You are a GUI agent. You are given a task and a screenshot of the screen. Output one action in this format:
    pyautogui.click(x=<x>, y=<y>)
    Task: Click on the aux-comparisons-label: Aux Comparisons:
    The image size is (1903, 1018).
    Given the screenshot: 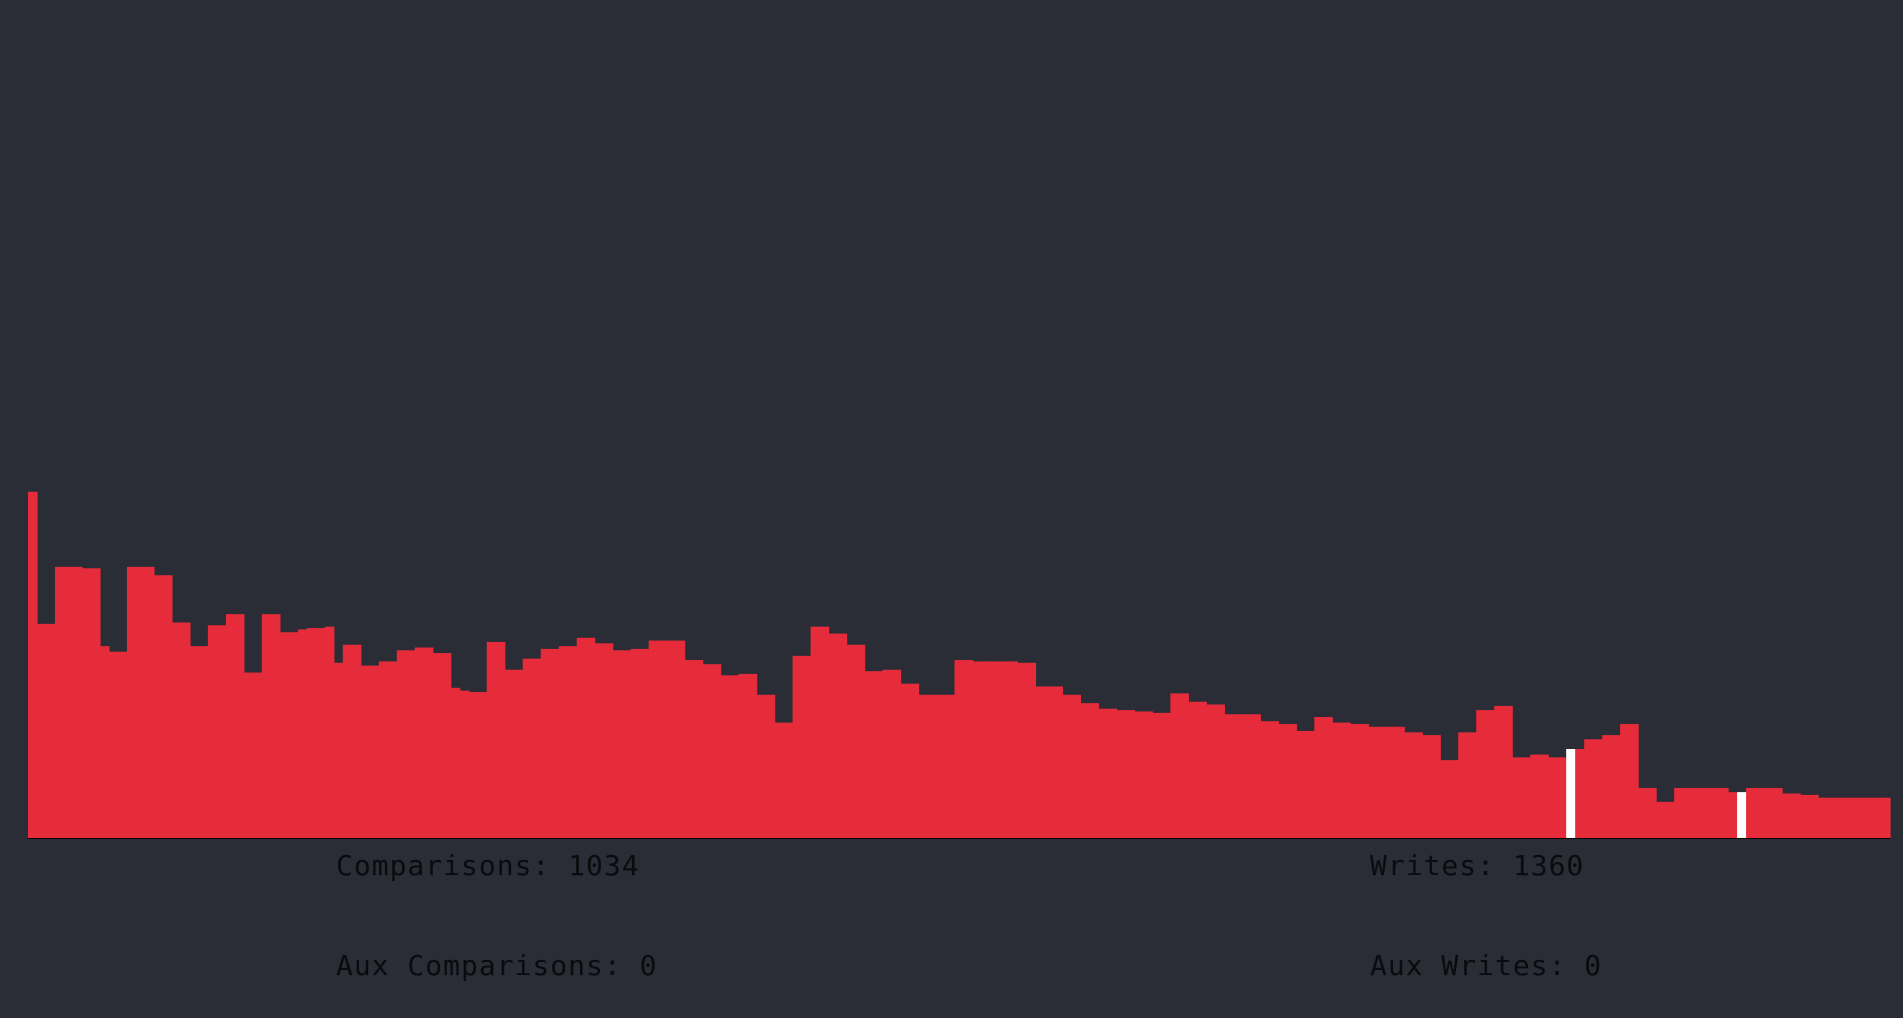 What is the action you would take?
    pyautogui.click(x=488, y=965)
    